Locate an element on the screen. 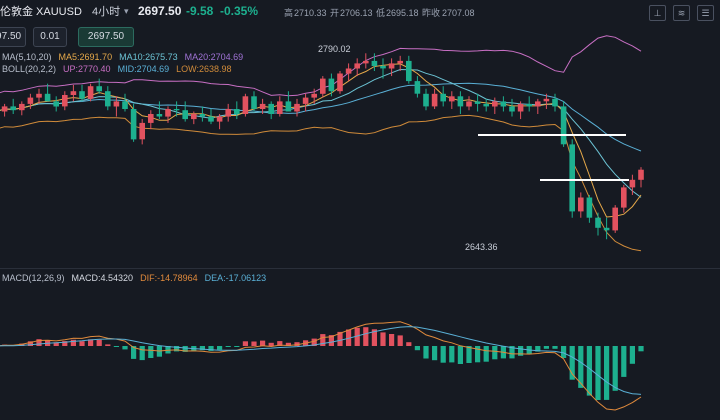  boll-mid-line is located at coordinates (321, 117).